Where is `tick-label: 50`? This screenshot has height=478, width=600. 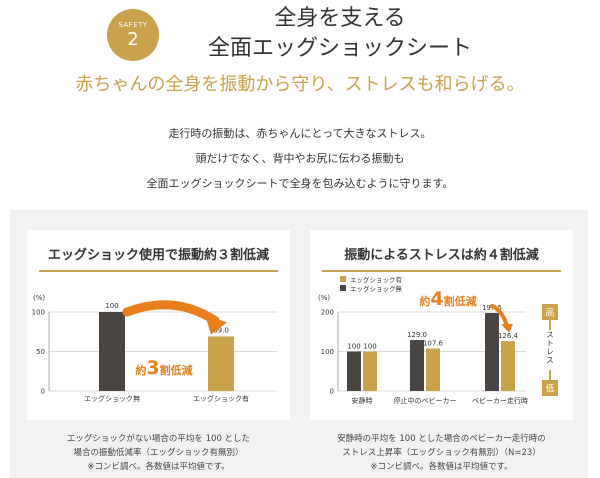 tick-label: 50 is located at coordinates (40, 352).